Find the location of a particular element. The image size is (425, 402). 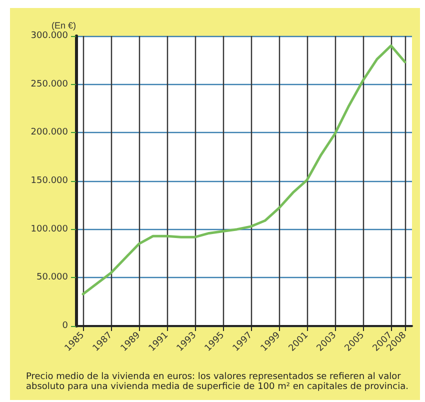

y-tick-label: 0 is located at coordinates (65, 326).